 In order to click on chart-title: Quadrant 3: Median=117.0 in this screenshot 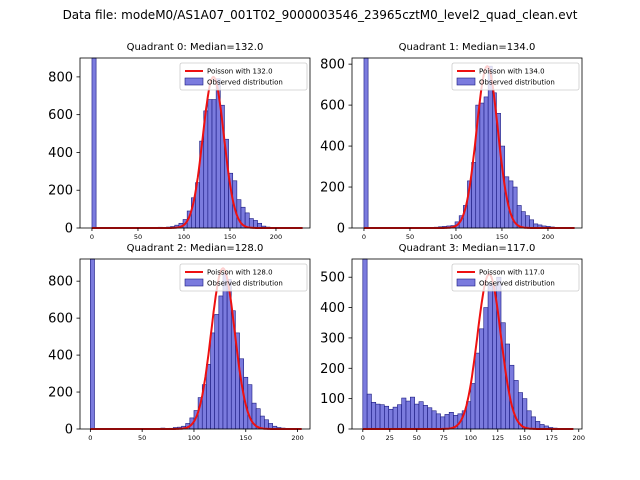, I will do `click(467, 248)`.